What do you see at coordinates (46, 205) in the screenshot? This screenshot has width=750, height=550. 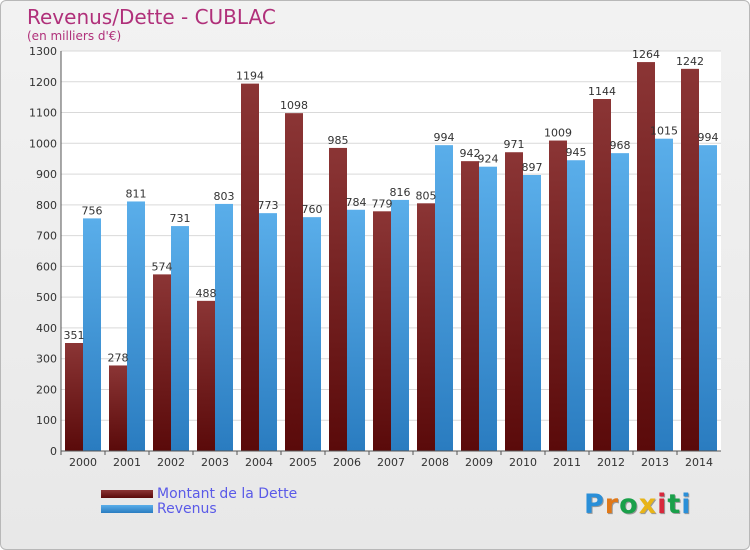 I see `y-tick-label: 800` at bounding box center [46, 205].